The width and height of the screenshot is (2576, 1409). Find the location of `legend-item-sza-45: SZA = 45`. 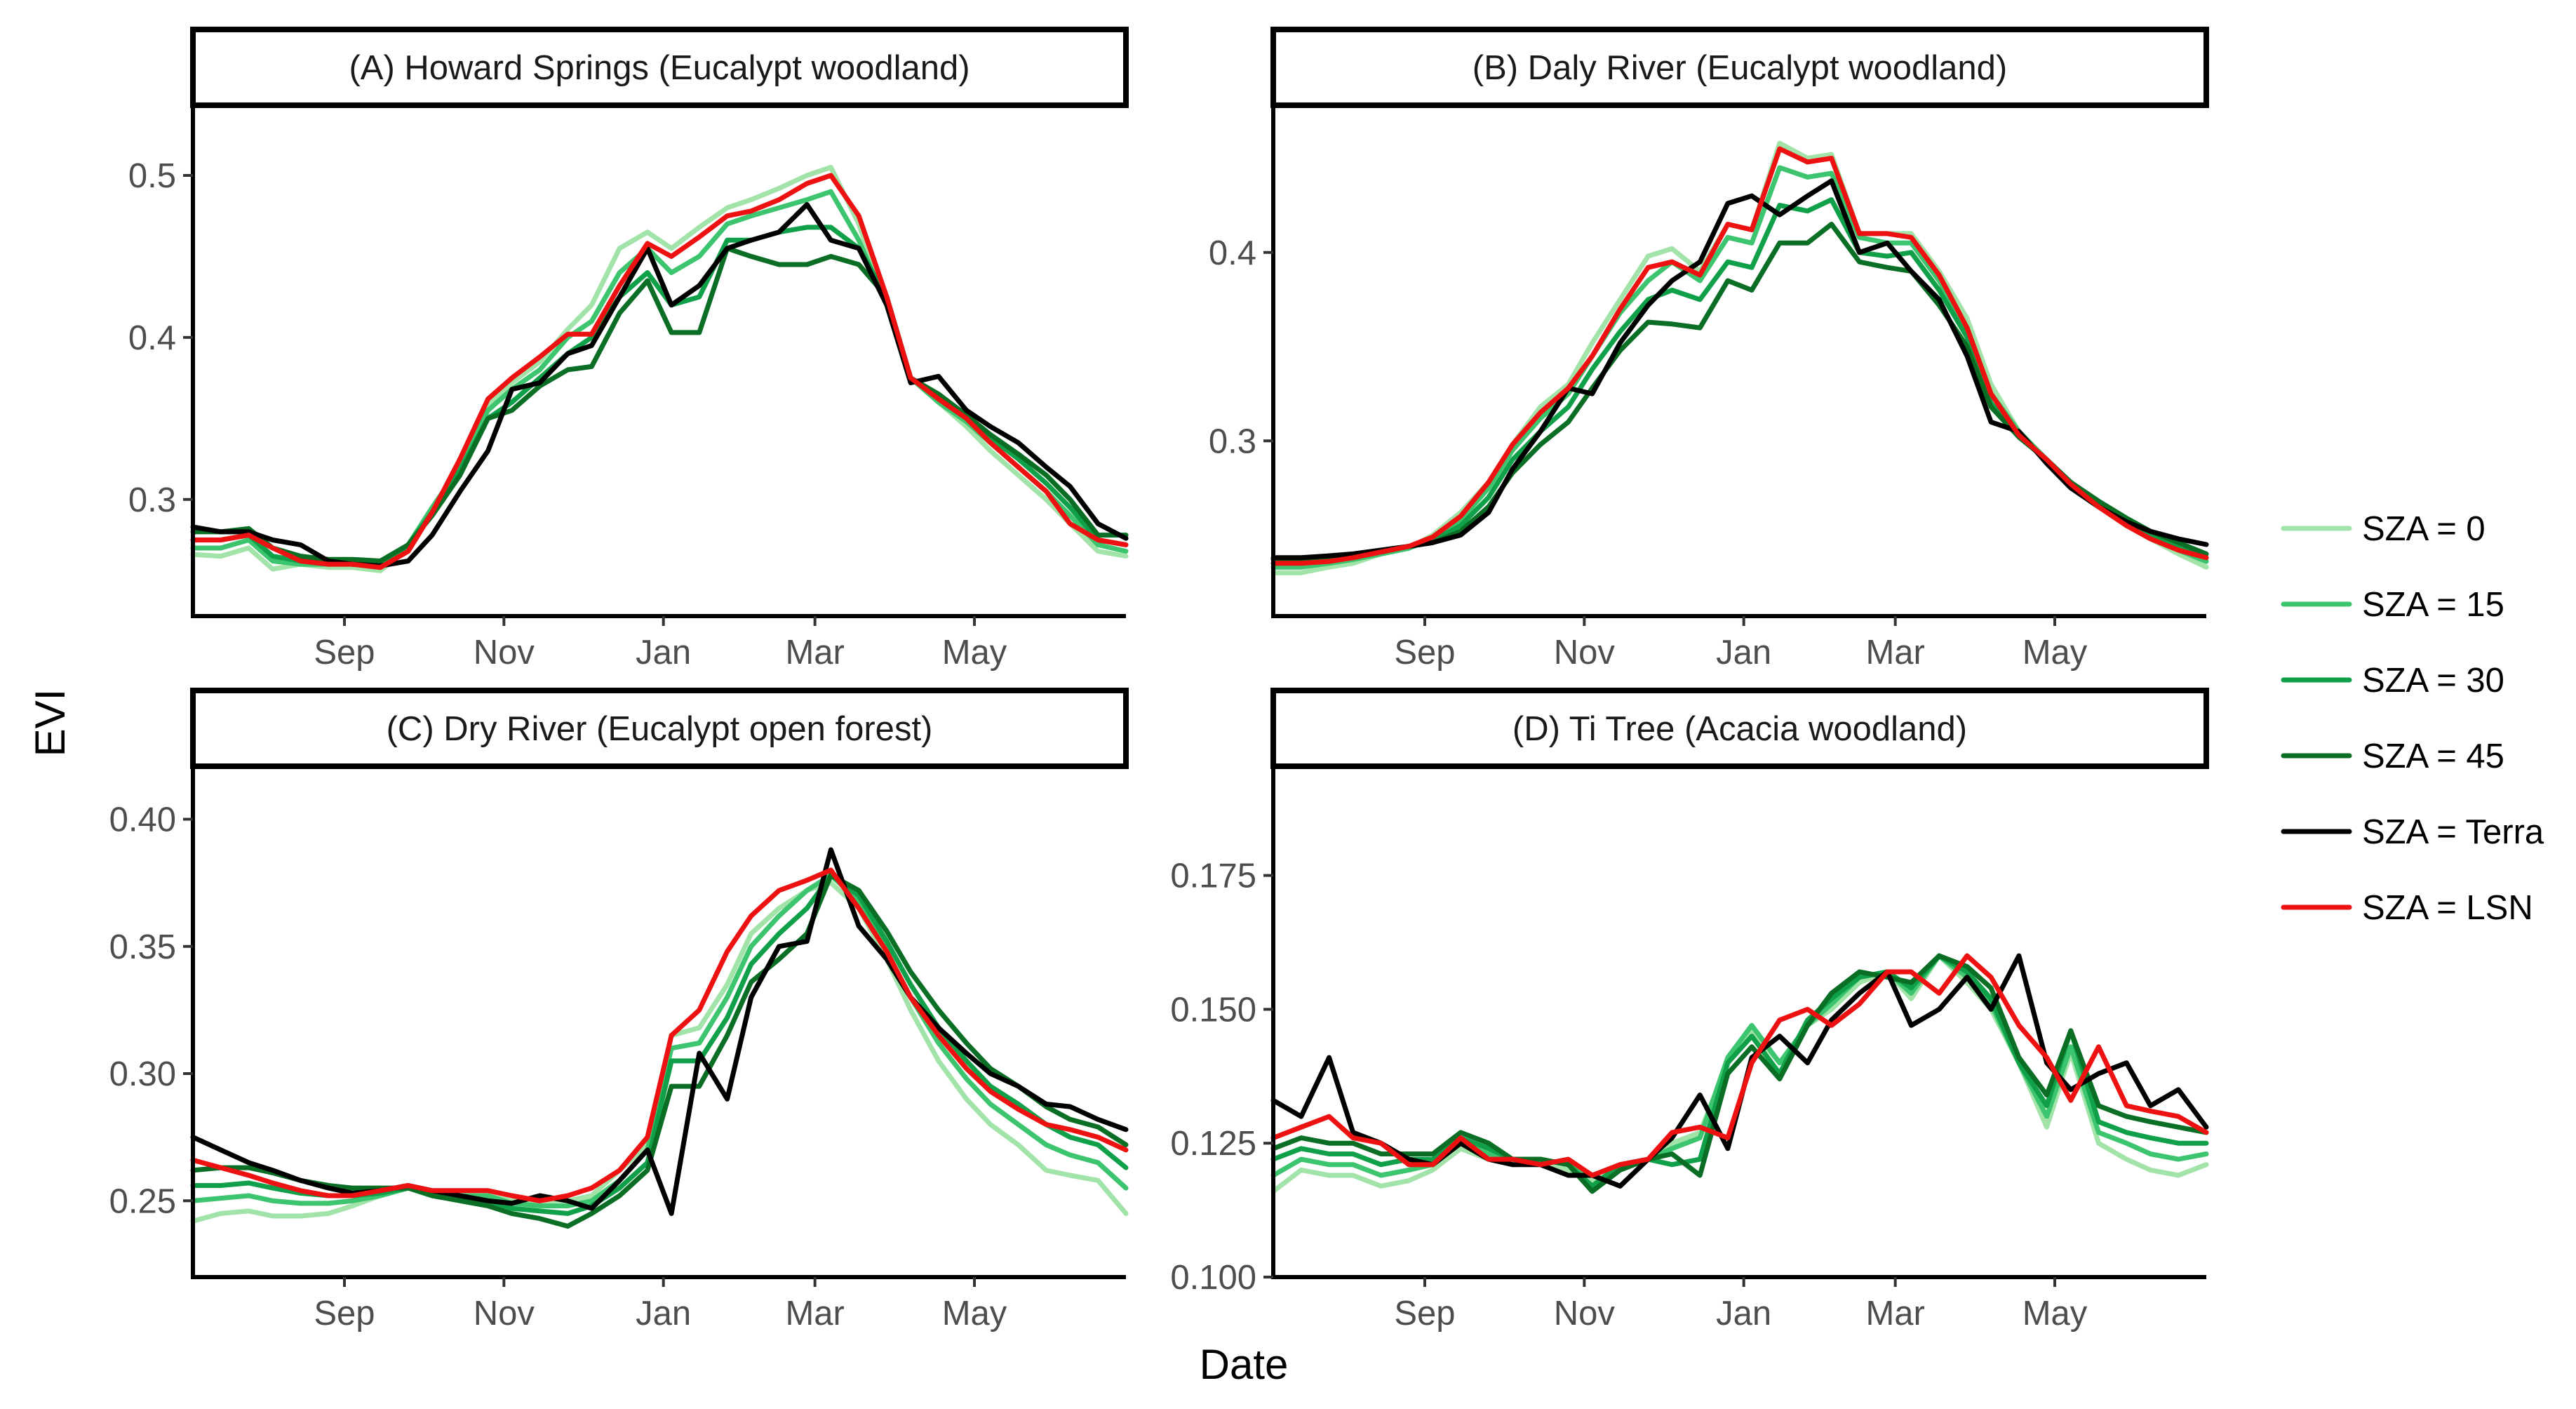

legend-item-sza-45: SZA = 45 is located at coordinates (2392, 756).